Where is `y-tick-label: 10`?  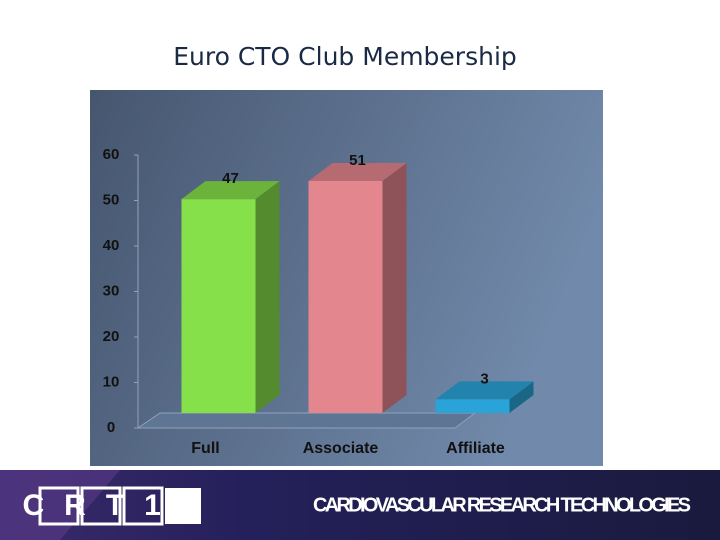
y-tick-label: 10 is located at coordinates (111, 381).